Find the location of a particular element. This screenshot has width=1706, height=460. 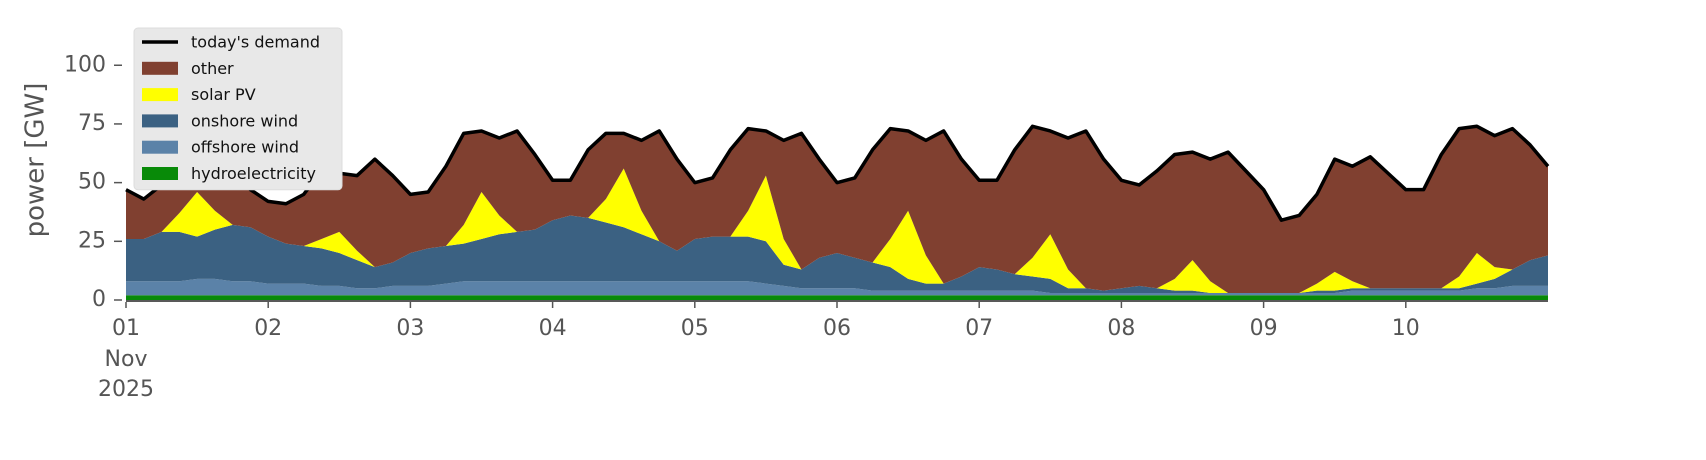

x-tick-sublabel: Nov is located at coordinates (126, 359).